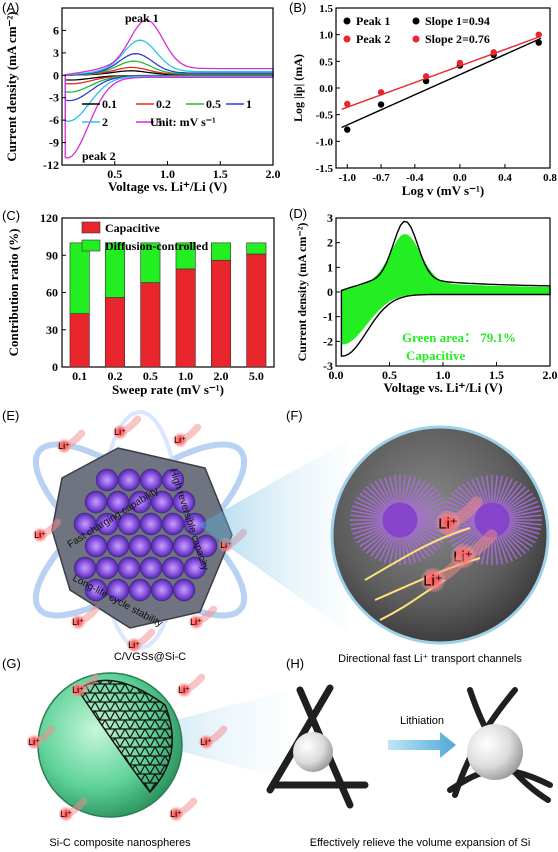 The image size is (558, 852). Describe the element at coordinates (273, 174) in the screenshot. I see `a-xtick-label: 2.0` at that location.